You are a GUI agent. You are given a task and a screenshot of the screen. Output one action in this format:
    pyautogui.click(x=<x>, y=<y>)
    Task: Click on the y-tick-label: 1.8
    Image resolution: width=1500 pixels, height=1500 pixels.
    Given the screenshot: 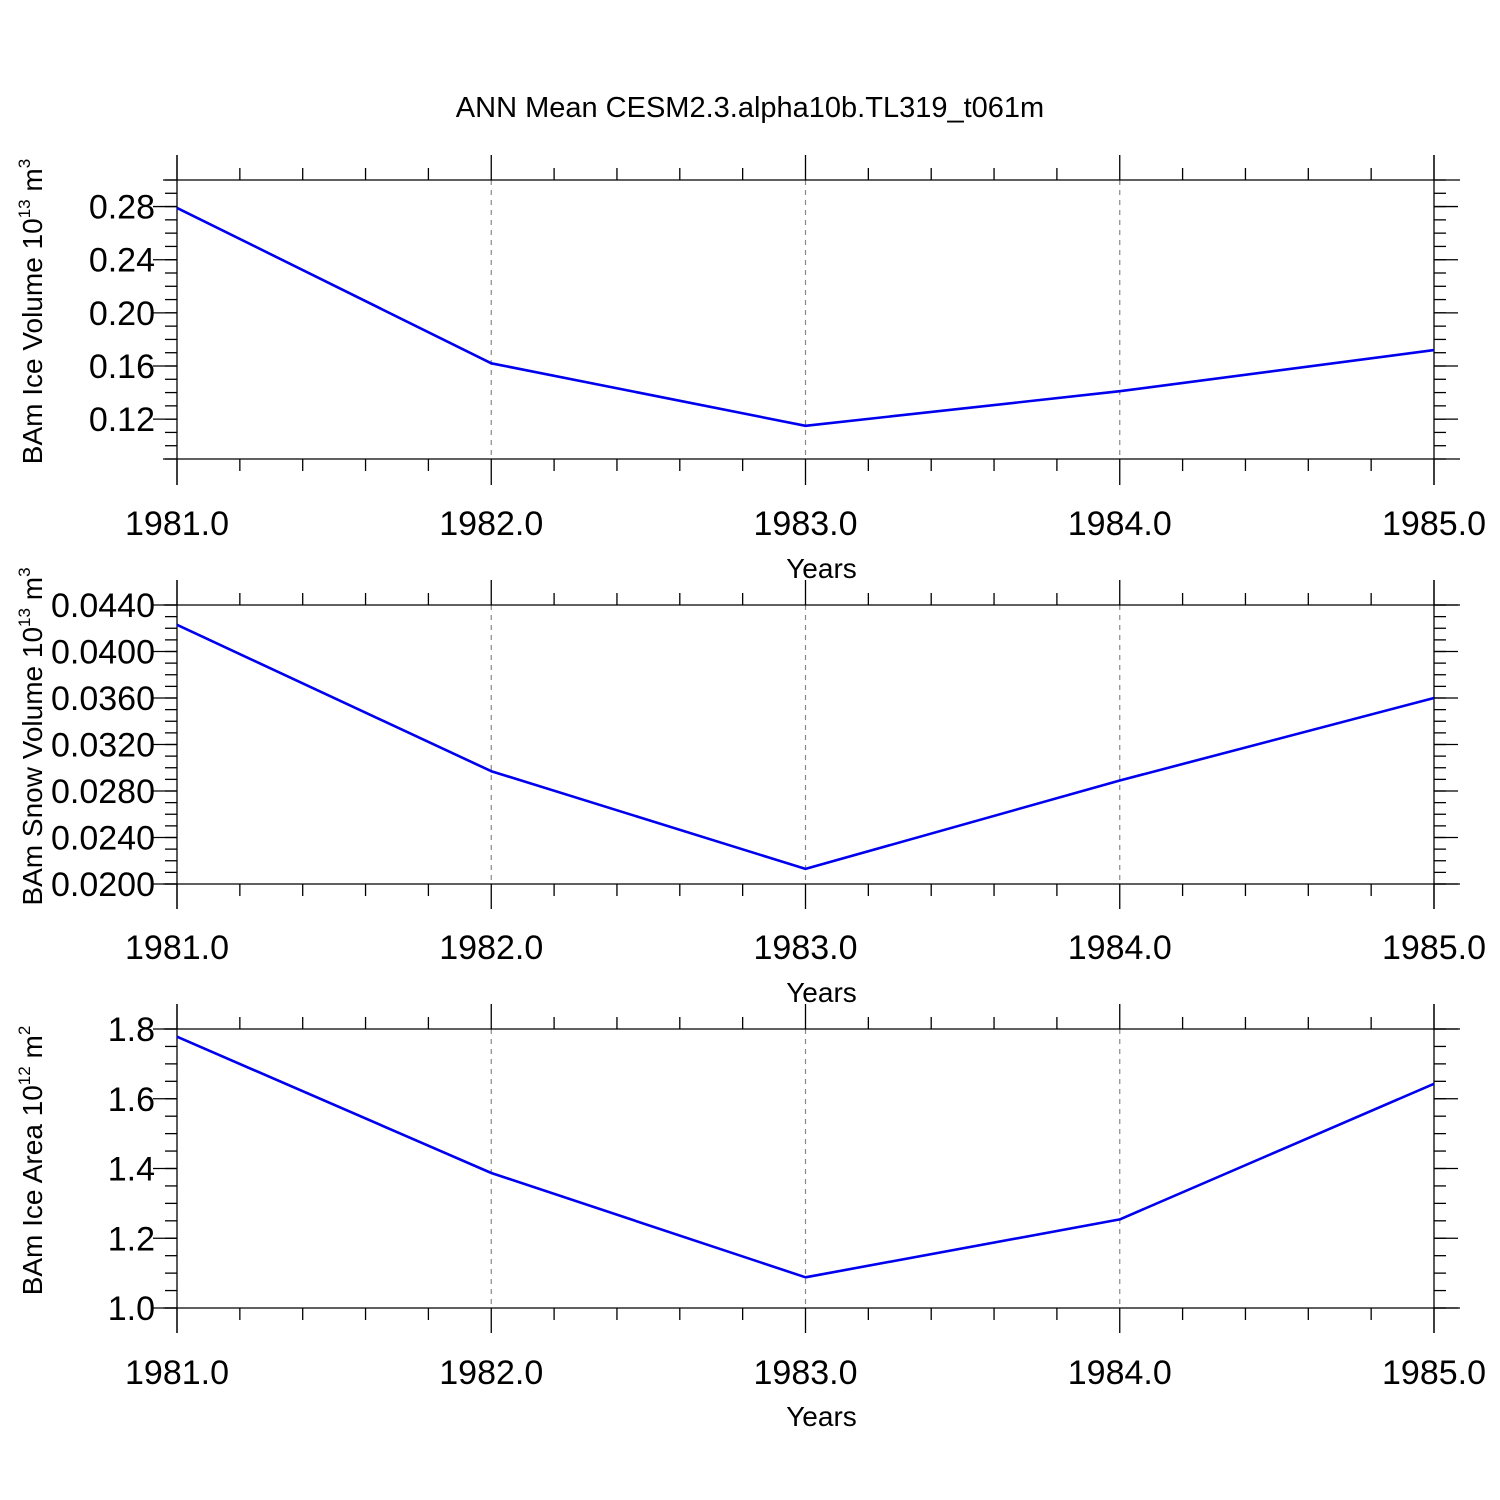 What is the action you would take?
    pyautogui.click(x=131, y=1030)
    